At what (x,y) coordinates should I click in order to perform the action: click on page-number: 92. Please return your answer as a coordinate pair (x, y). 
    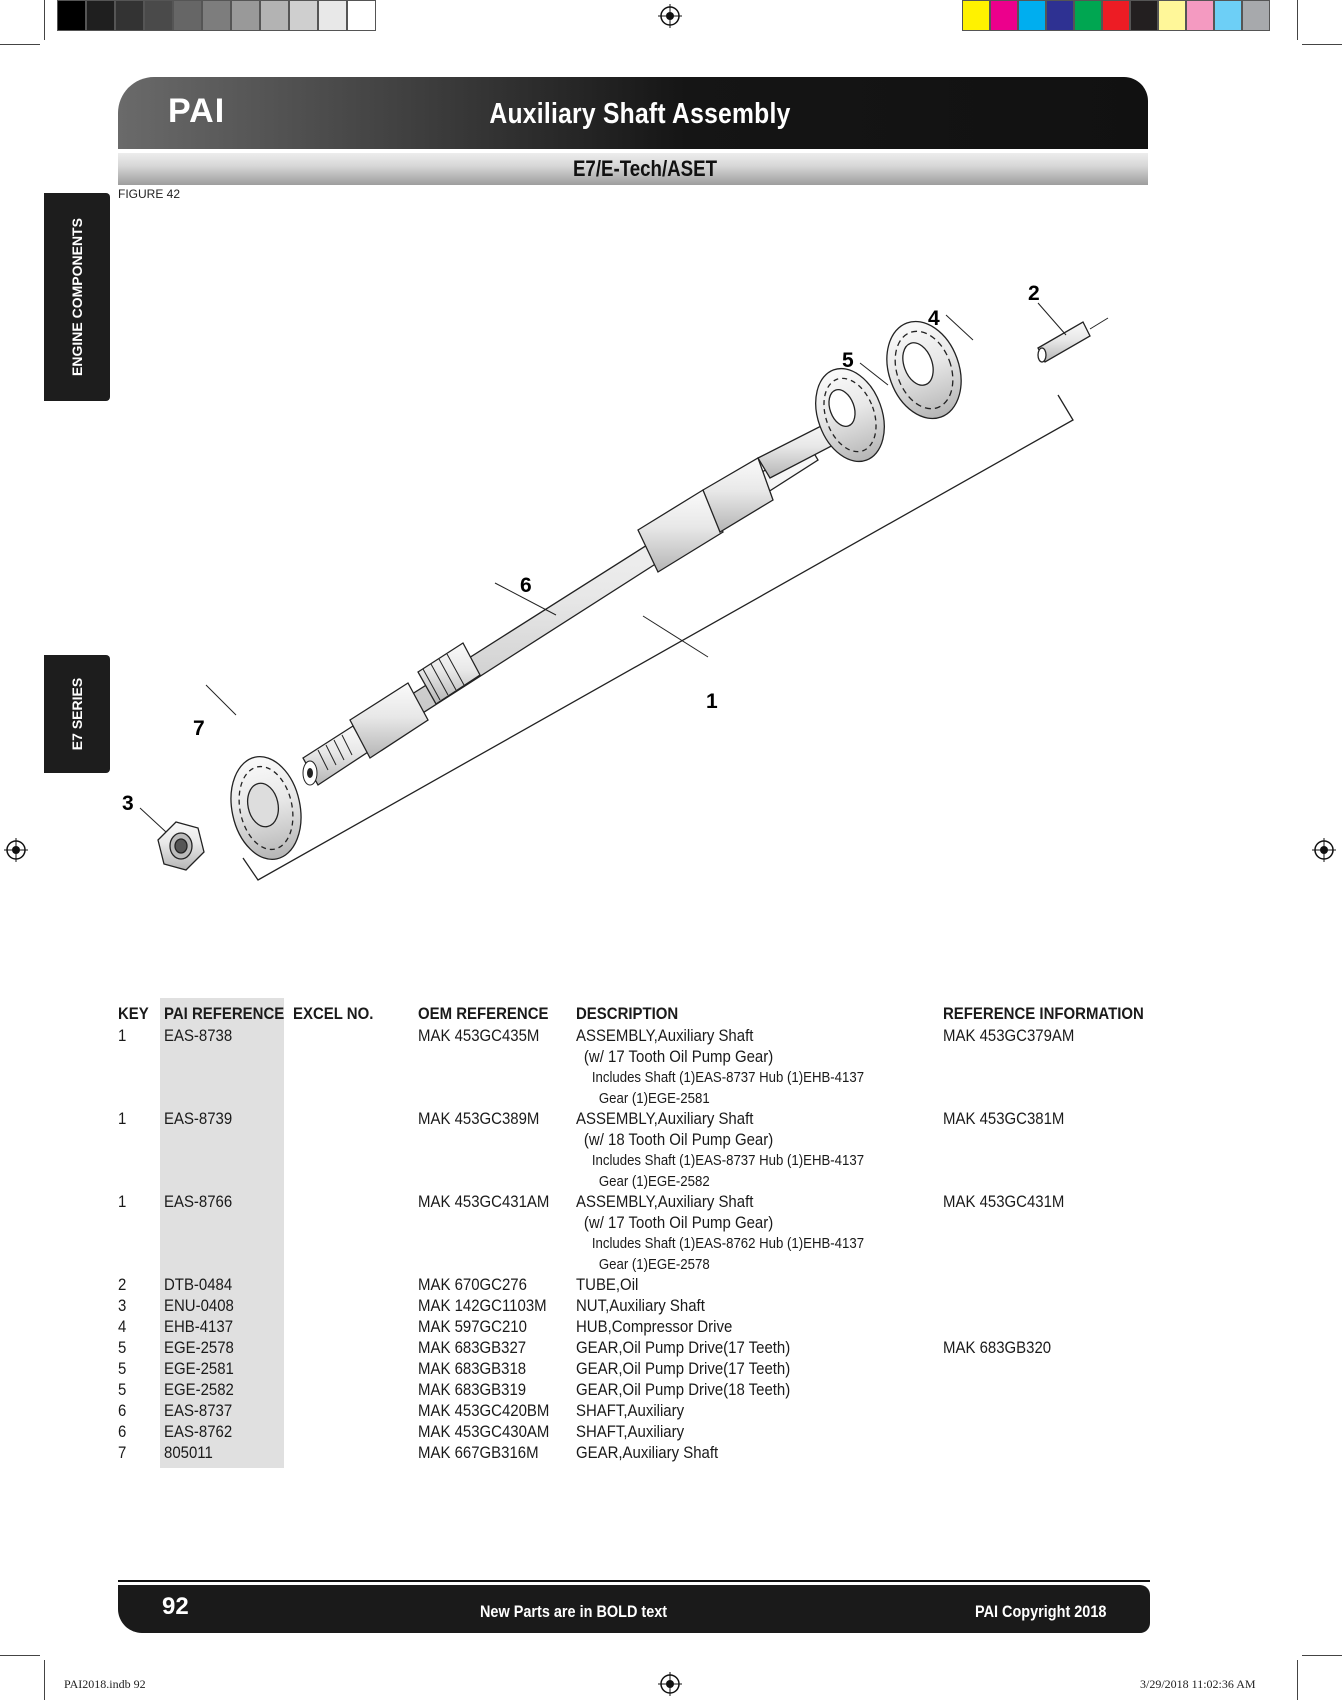
    Looking at the image, I should click on (175, 1606).